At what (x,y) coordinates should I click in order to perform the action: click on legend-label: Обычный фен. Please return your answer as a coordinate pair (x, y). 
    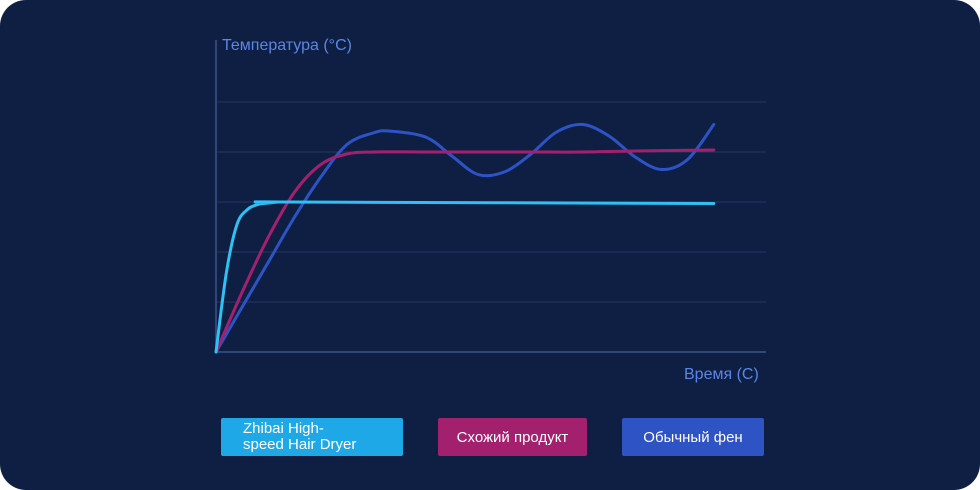
    Looking at the image, I should click on (693, 437).